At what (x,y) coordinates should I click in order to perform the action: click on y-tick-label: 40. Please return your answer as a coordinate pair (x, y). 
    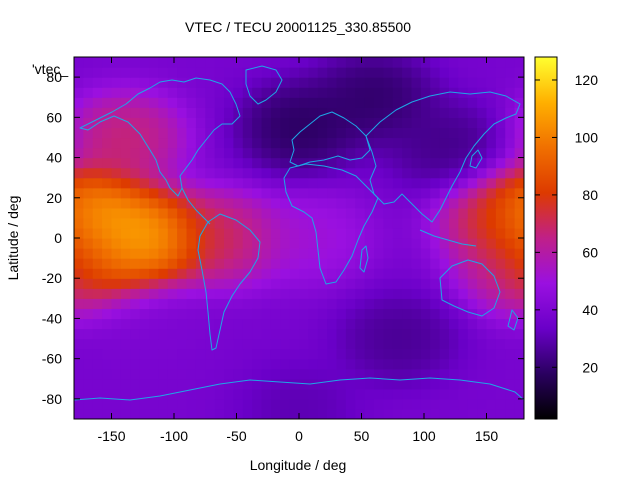
    Looking at the image, I should click on (54, 158).